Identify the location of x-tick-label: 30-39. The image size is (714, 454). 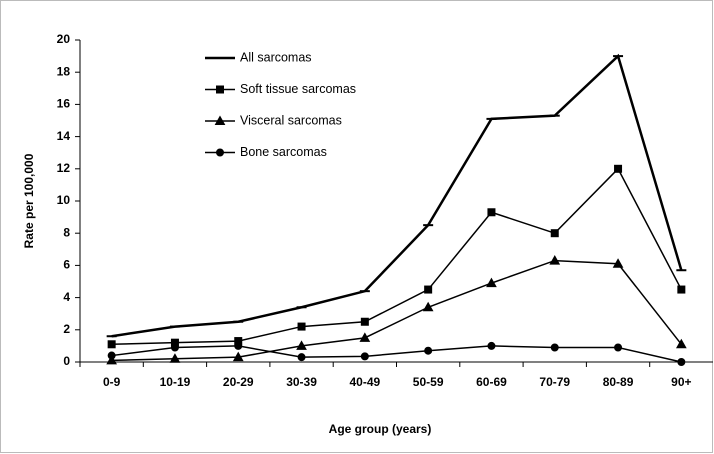
(301, 382).